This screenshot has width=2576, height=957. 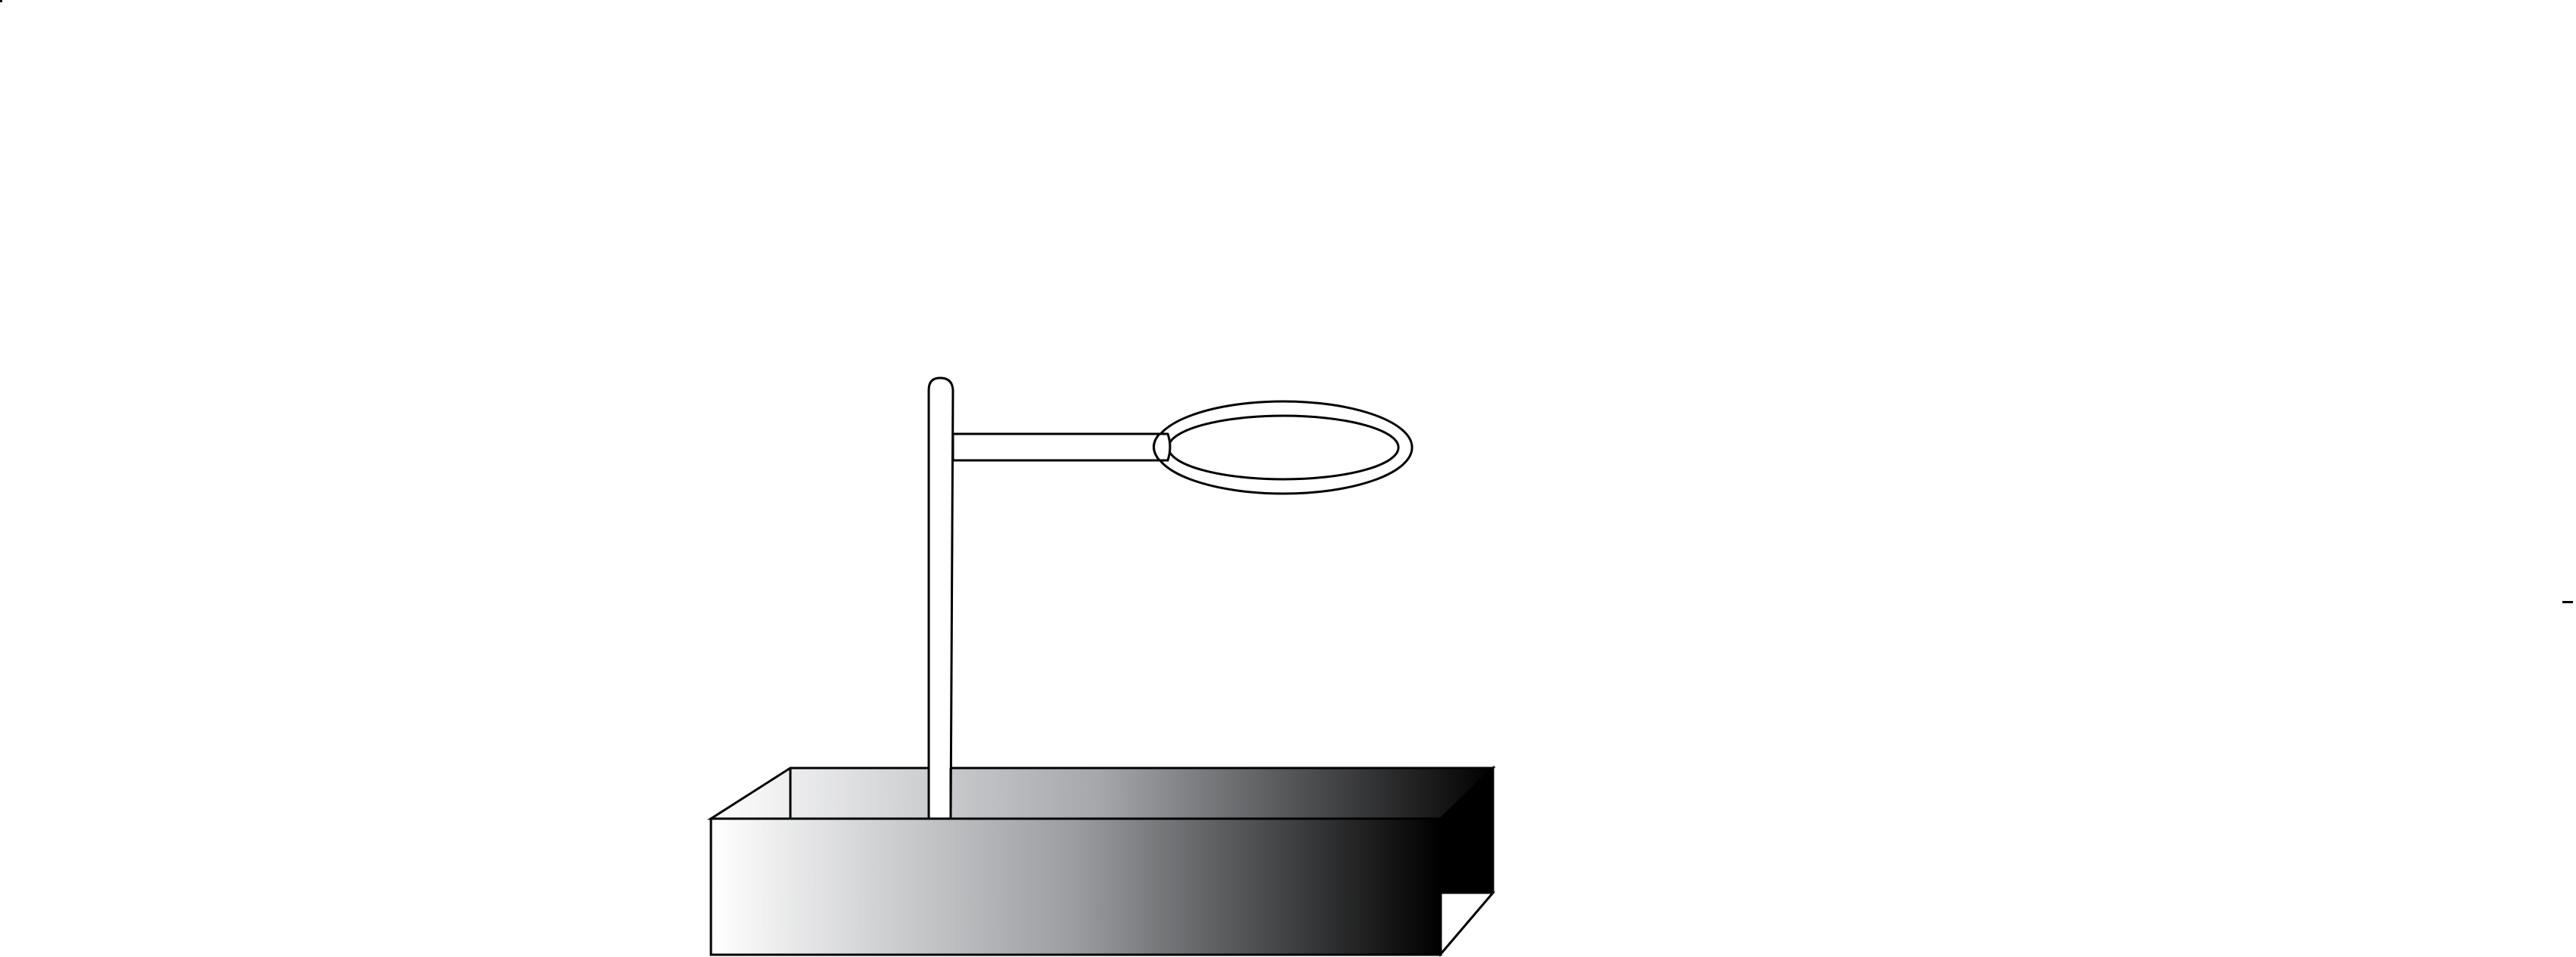 What do you see at coordinates (1101, 793) in the screenshot?
I see `ring-stand-base-top` at bounding box center [1101, 793].